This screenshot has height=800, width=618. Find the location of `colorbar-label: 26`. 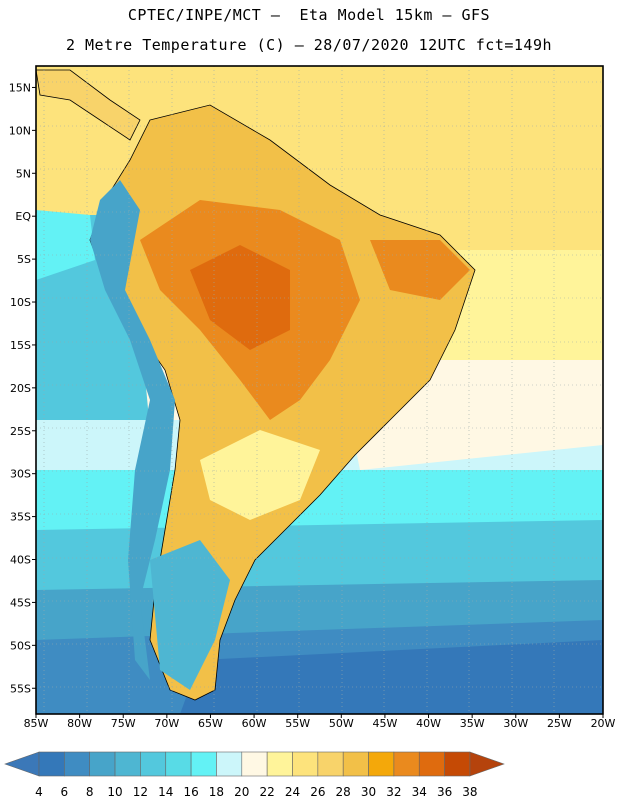

colorbar-label: 26 is located at coordinates (317, 792).